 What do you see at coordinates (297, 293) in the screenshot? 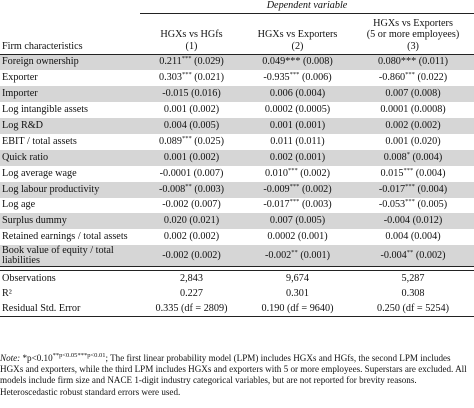
I see `stat-value: 0.301` at bounding box center [297, 293].